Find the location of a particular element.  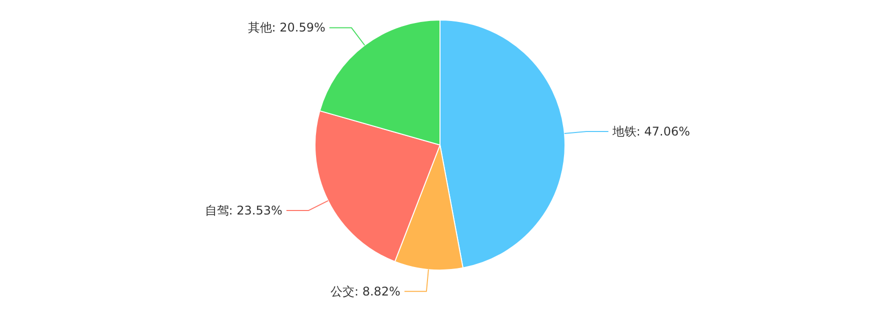

slice-label: 公交: 8.82% is located at coordinates (365, 291).